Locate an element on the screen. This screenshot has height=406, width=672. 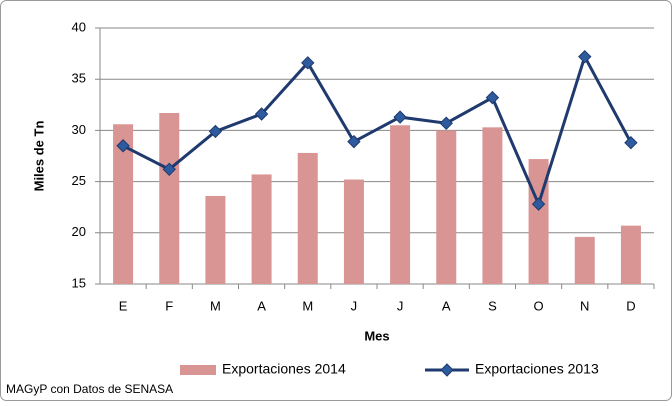
y-tick-label: 15 is located at coordinates (79, 282).